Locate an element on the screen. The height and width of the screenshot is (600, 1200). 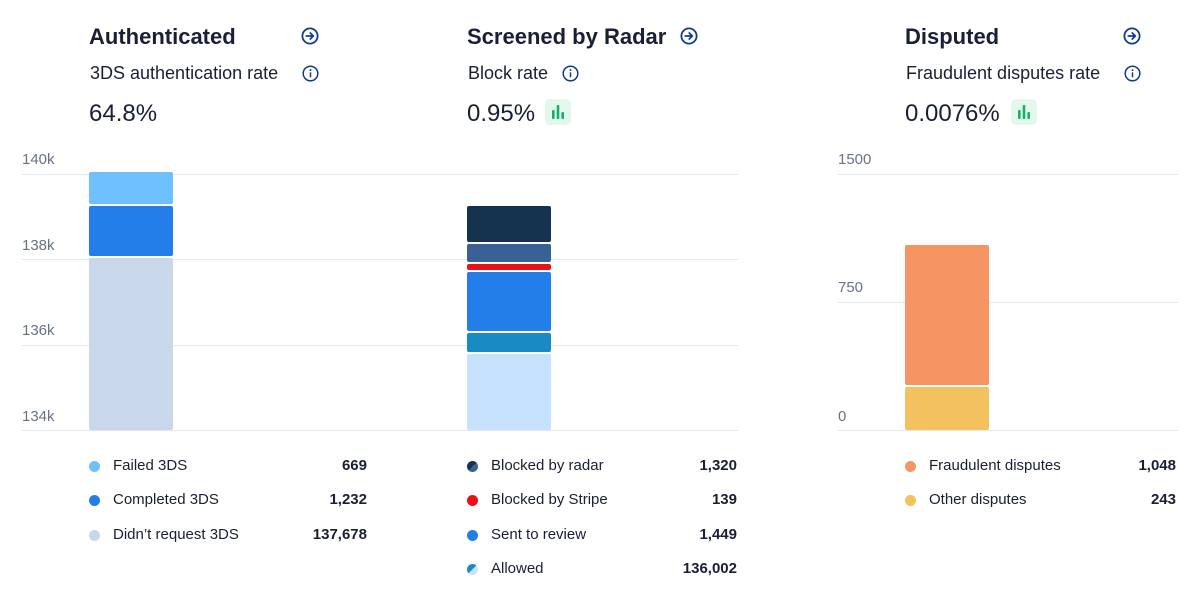
legend-label: Fraudulent disputes is located at coordinates (995, 465).